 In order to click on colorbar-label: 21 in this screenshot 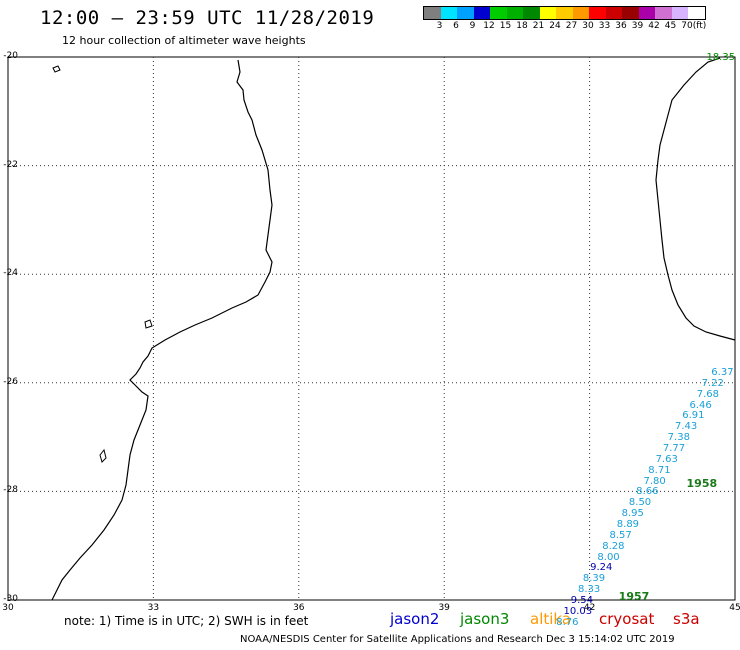, I will do `click(538, 26)`.